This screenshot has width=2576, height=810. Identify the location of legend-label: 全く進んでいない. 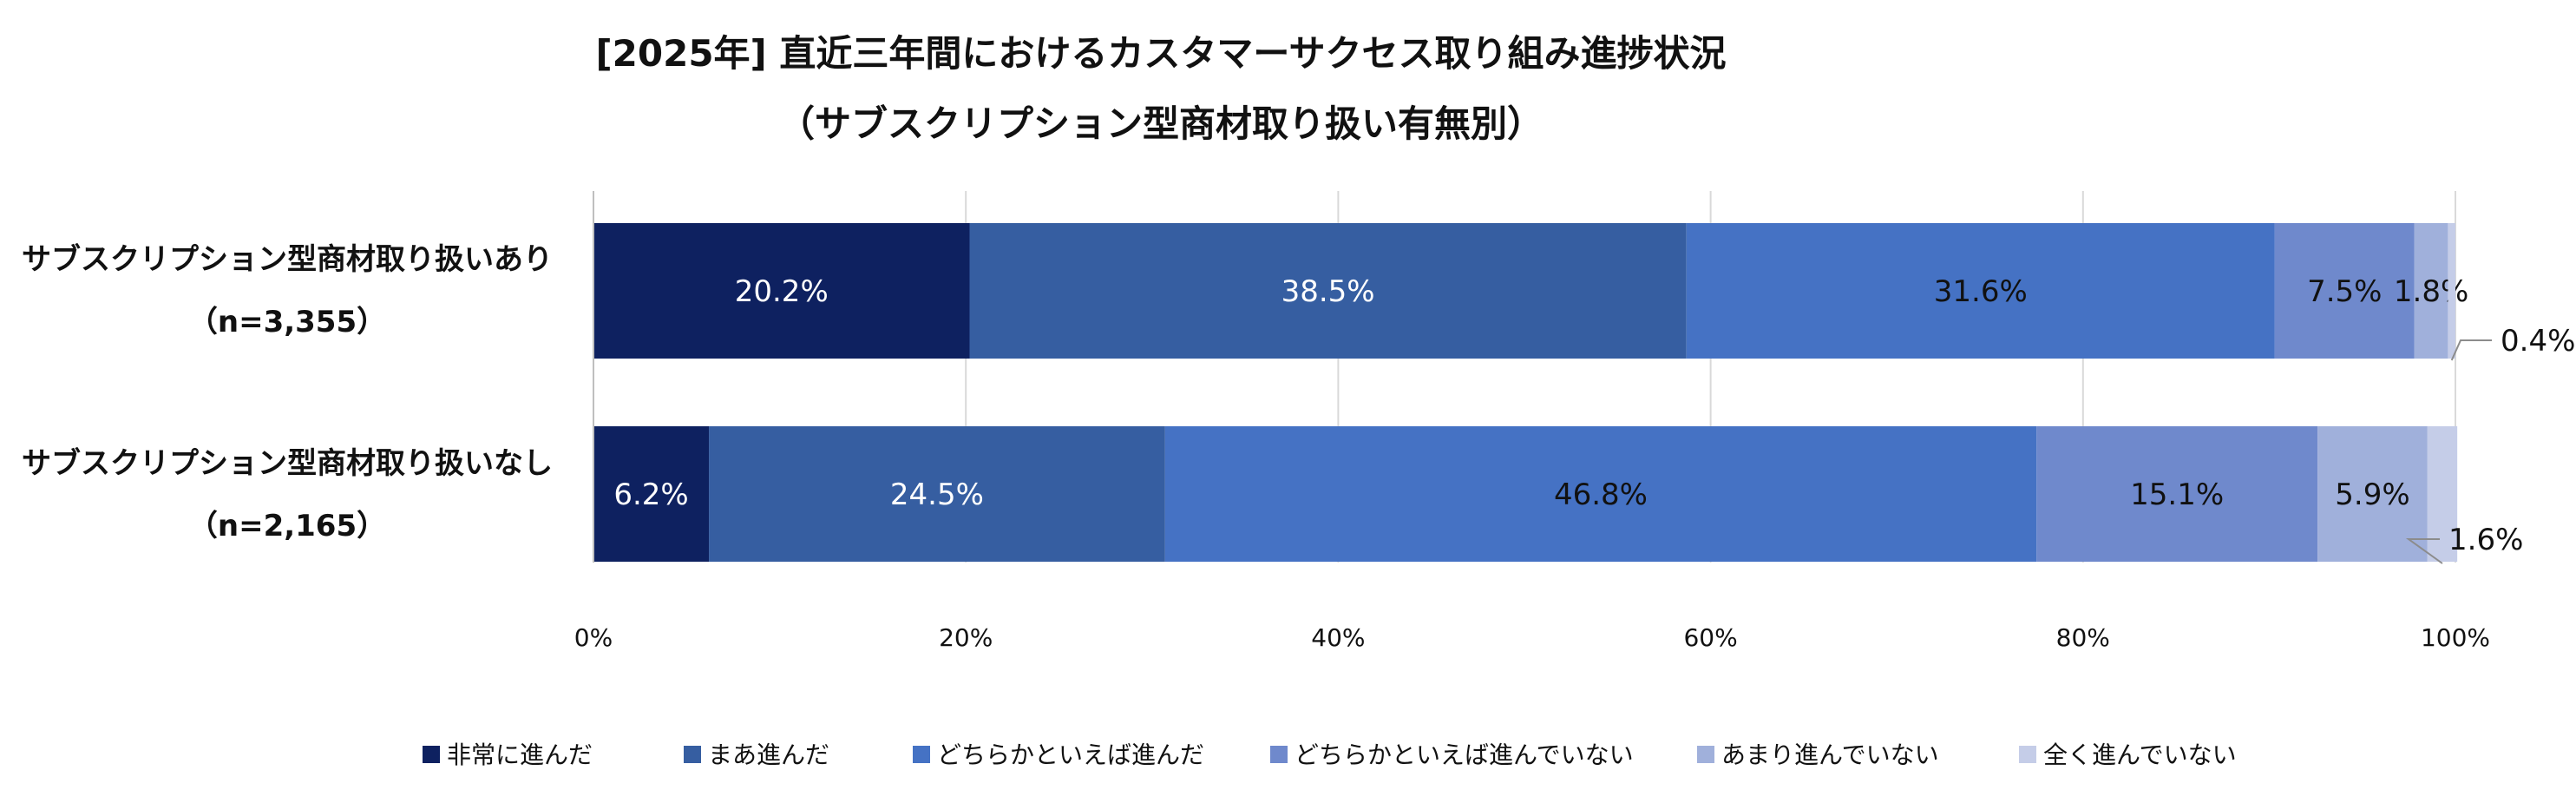
(2140, 755).